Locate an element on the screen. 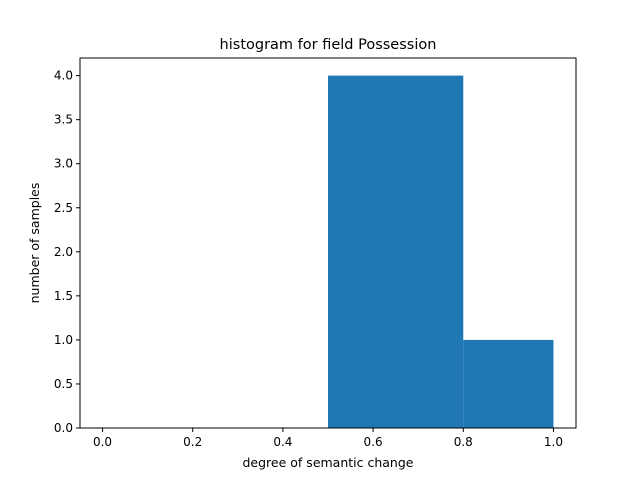 The width and height of the screenshot is (640, 485). y-axis-ticks: 0.0 0.5 1.0 1.5 2.0 2.5 3.0 3.5 4.0 is located at coordinates (67, 252).